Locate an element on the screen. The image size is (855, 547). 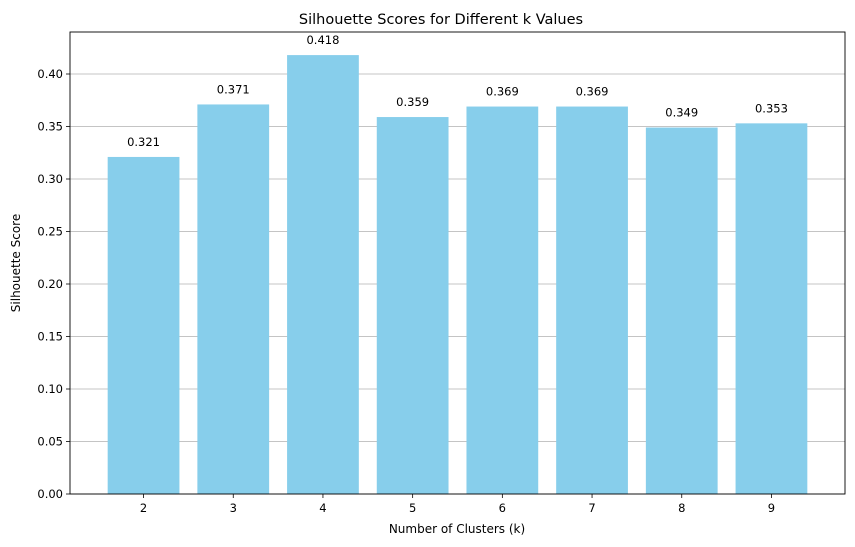
x-tick-label: 9 is located at coordinates (771, 508).